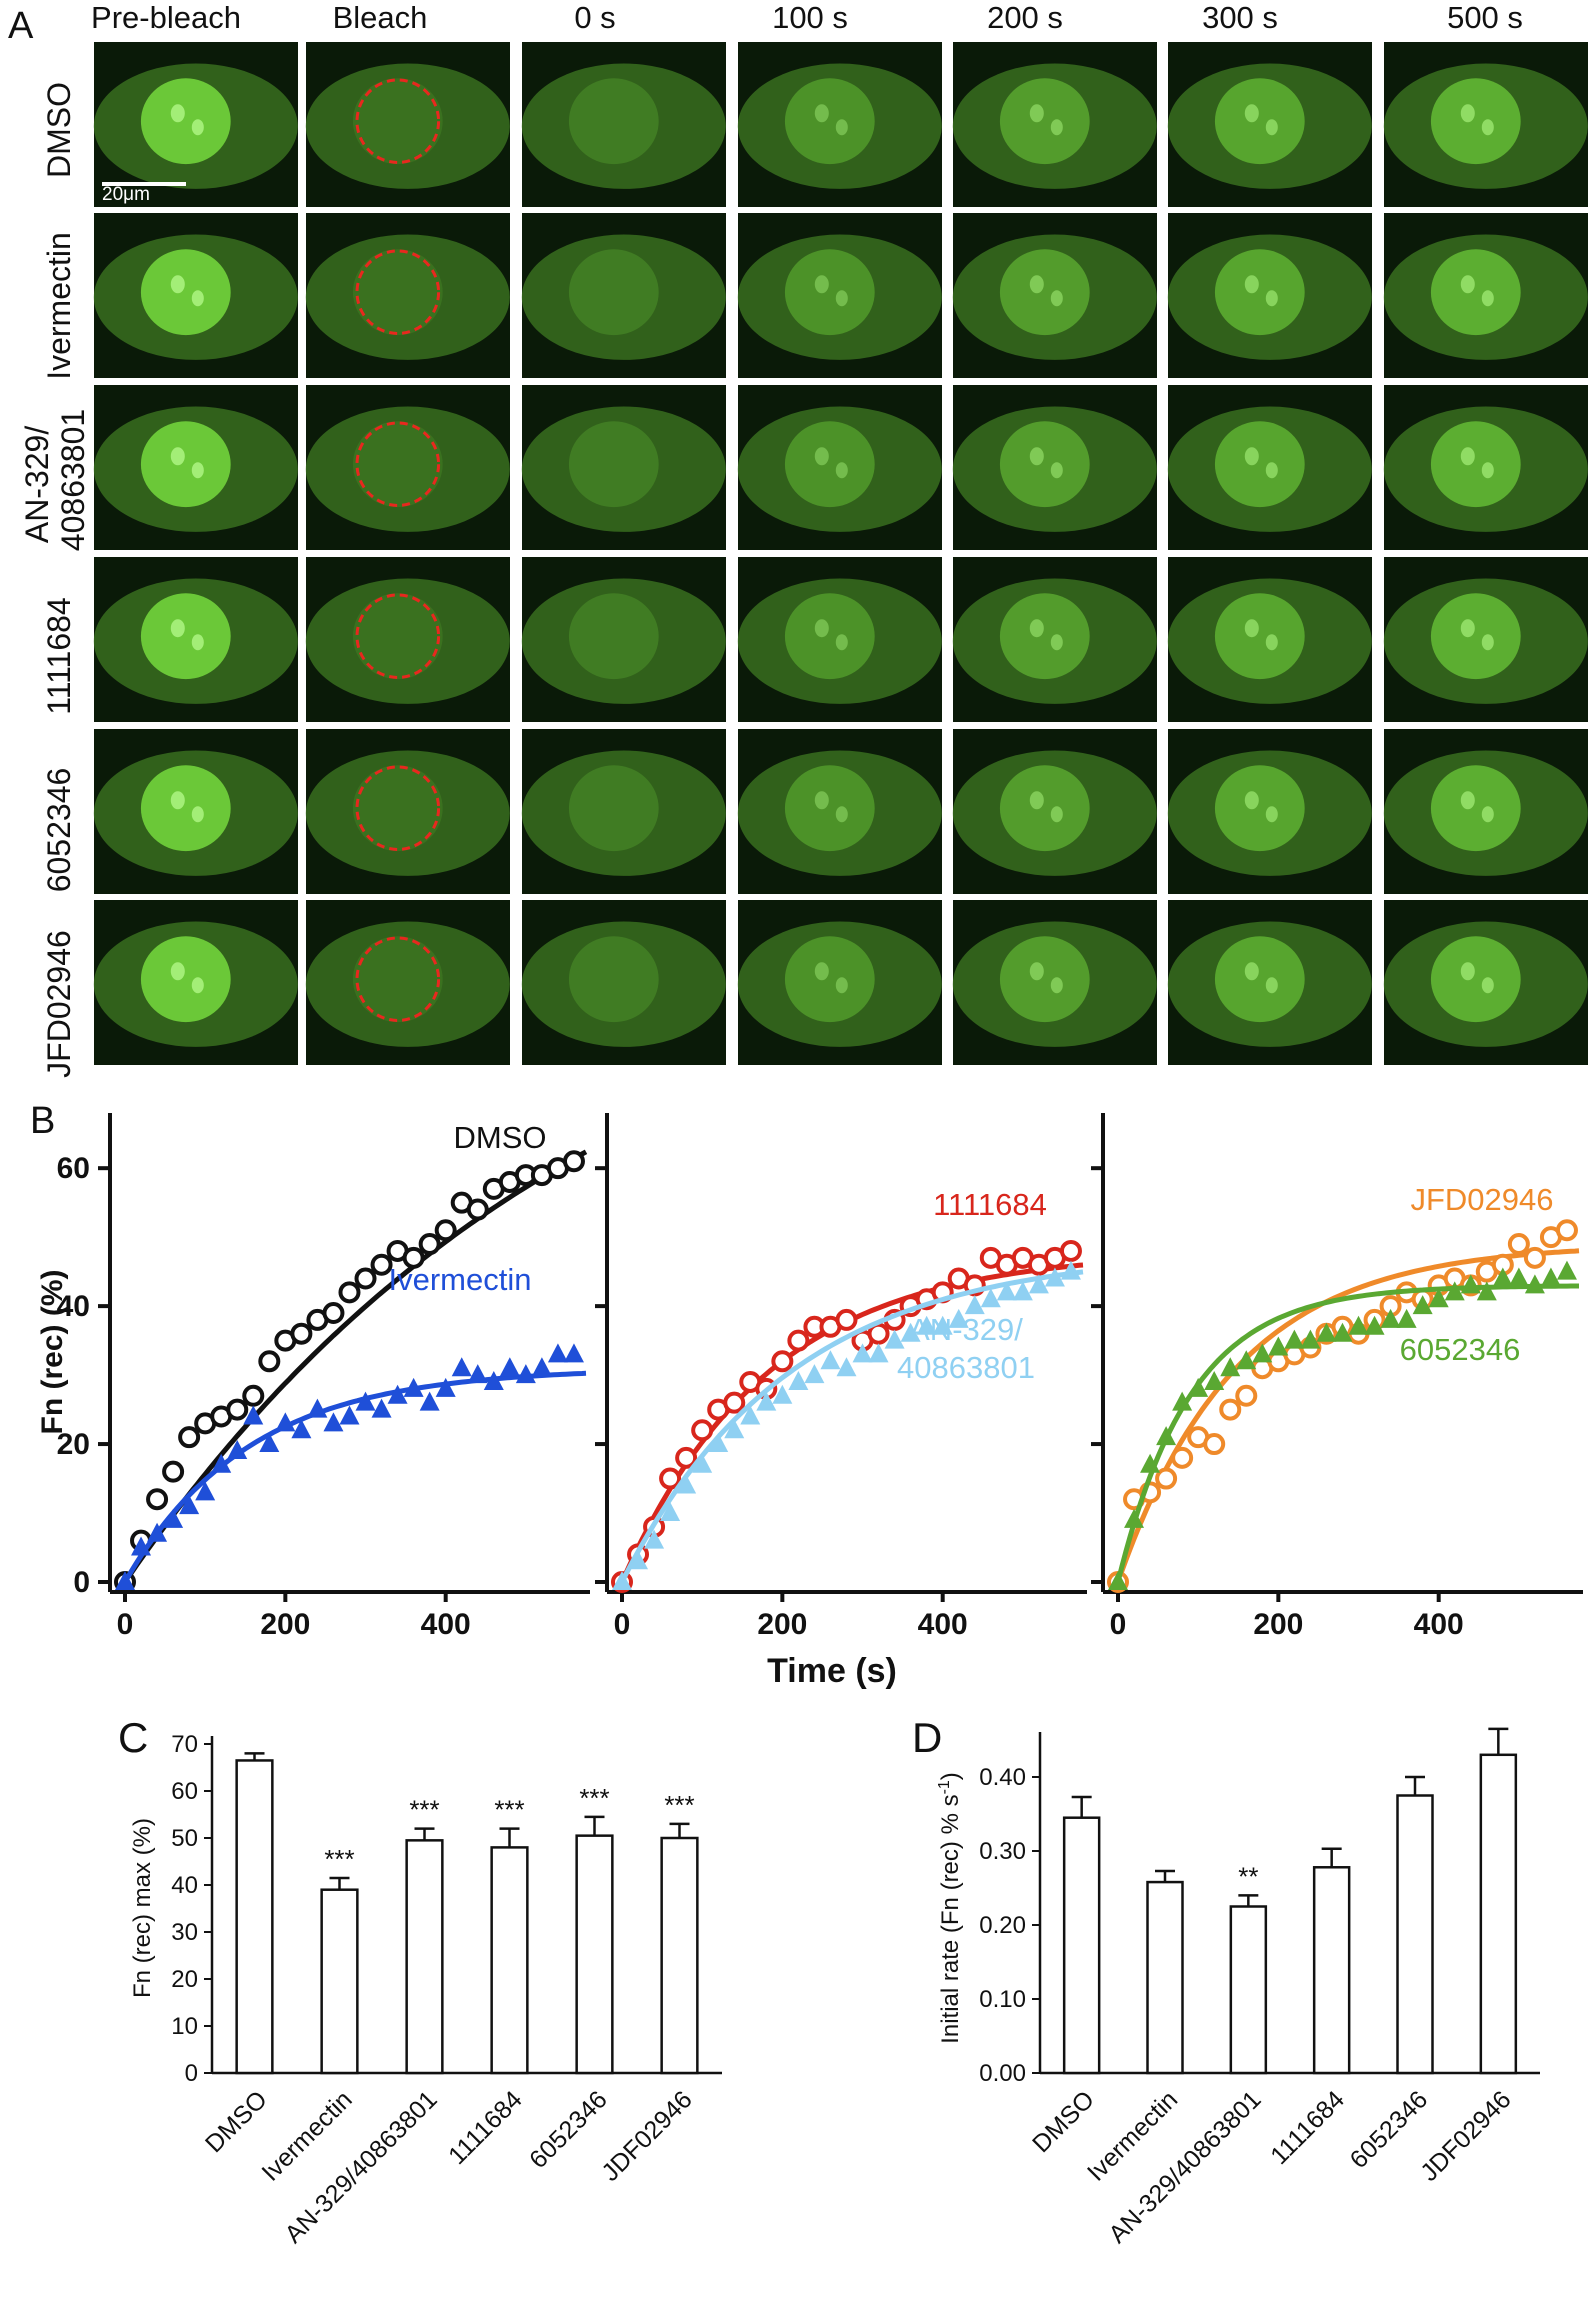 The image size is (1593, 2300). What do you see at coordinates (59, 130) in the screenshot?
I see `row-label: DMSO` at bounding box center [59, 130].